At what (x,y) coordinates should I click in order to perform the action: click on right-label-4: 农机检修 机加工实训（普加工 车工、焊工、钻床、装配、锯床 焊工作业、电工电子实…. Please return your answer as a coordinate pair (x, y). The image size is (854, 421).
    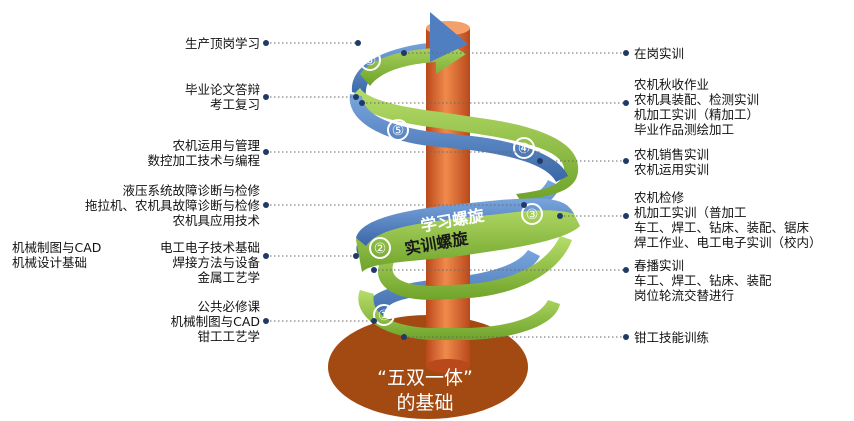
    Looking at the image, I should click on (728, 220).